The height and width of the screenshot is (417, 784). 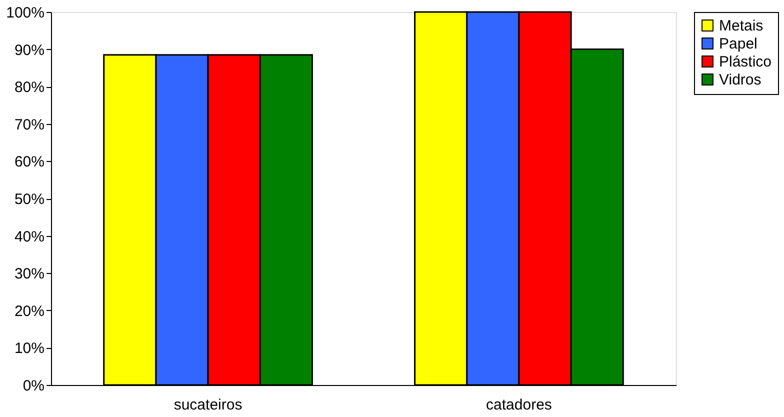 What do you see at coordinates (25, 13) in the screenshot?
I see `y-tick-label: 100%` at bounding box center [25, 13].